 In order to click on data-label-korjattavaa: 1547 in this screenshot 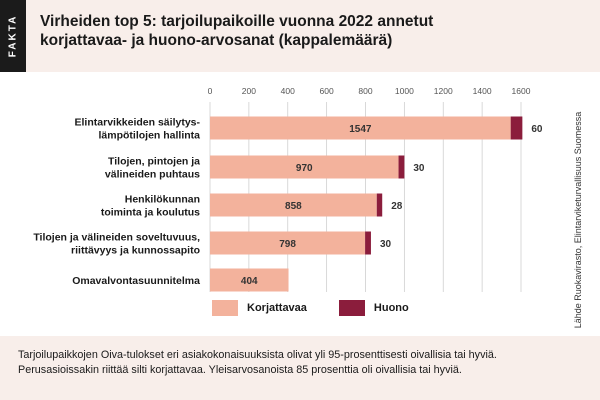, I will do `click(360, 129)`.